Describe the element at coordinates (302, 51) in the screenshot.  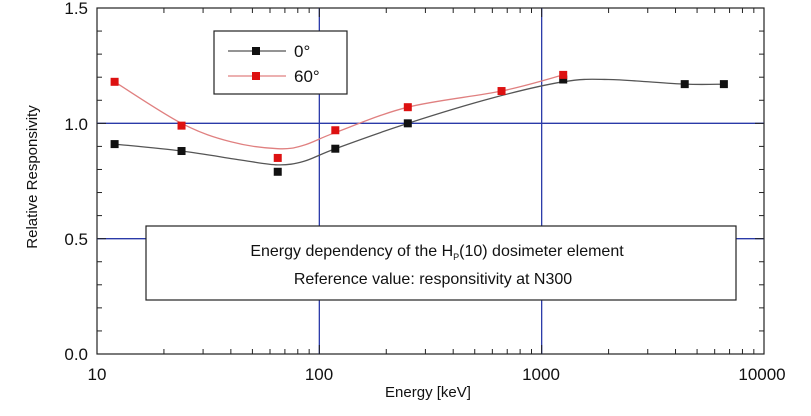
I see `legend-label-0deg: 0°` at that location.